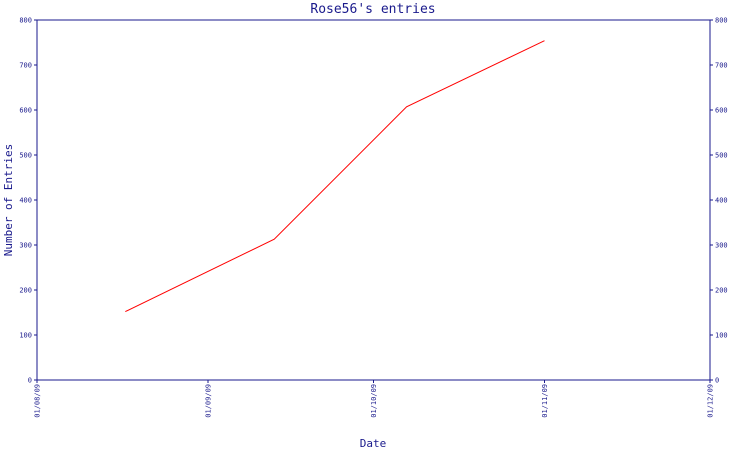 The width and height of the screenshot is (750, 450). Describe the element at coordinates (30, 381) in the screenshot. I see `y-tick-label-left: 0` at that location.